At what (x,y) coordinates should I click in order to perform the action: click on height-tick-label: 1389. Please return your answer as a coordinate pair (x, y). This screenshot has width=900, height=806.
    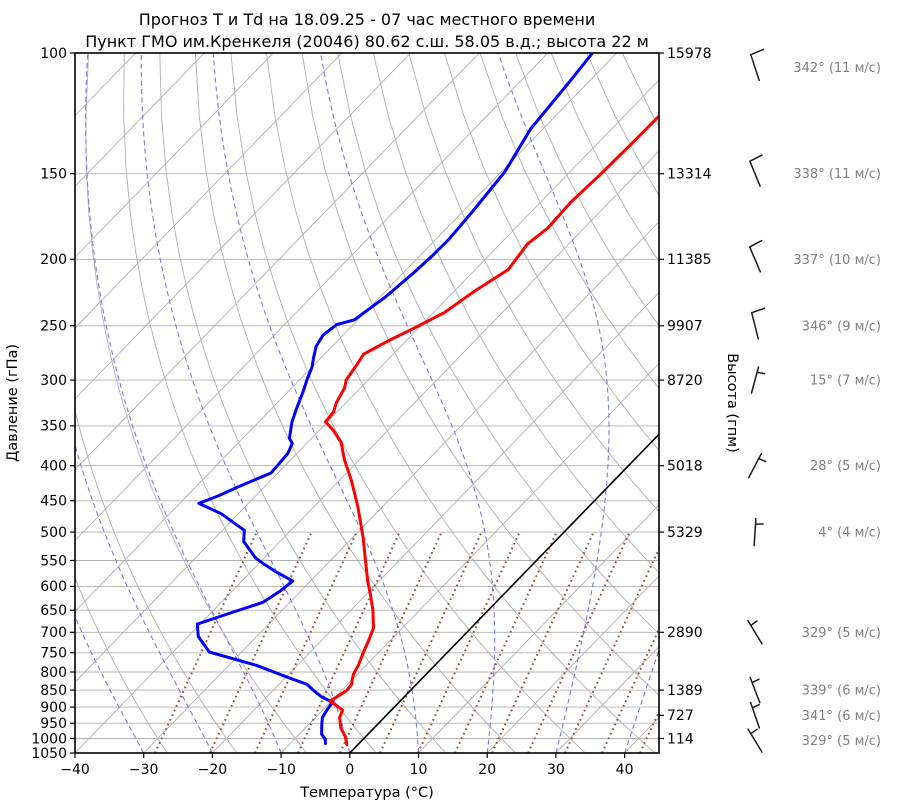
    Looking at the image, I should click on (685, 691).